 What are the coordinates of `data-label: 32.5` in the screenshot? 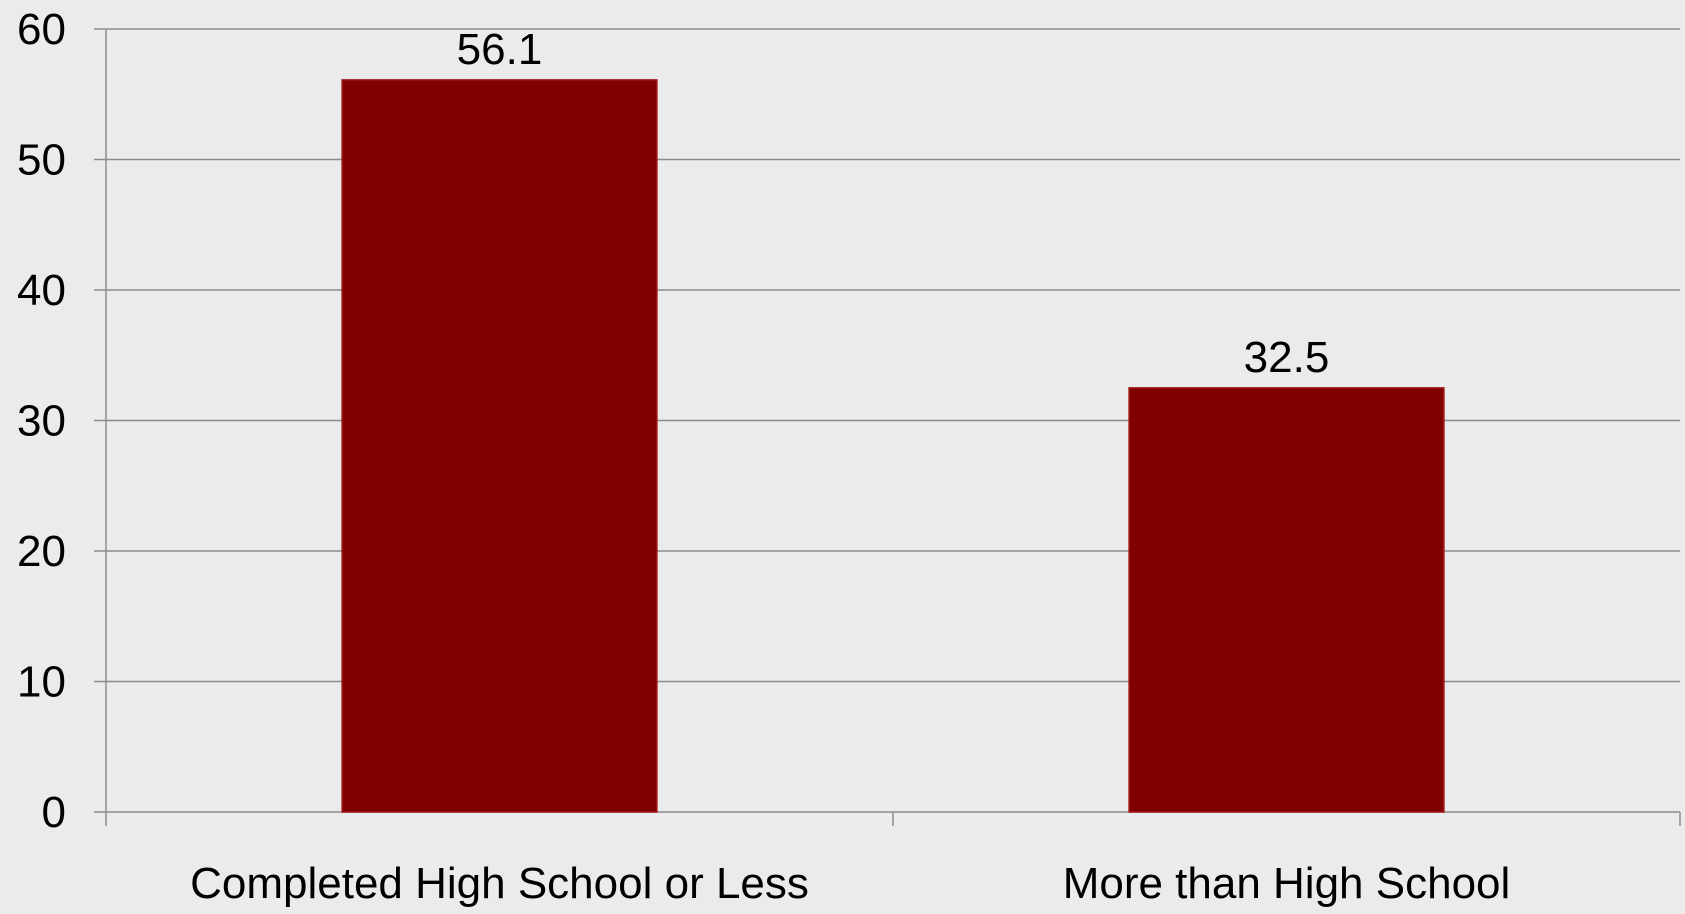 It's located at (1287, 357).